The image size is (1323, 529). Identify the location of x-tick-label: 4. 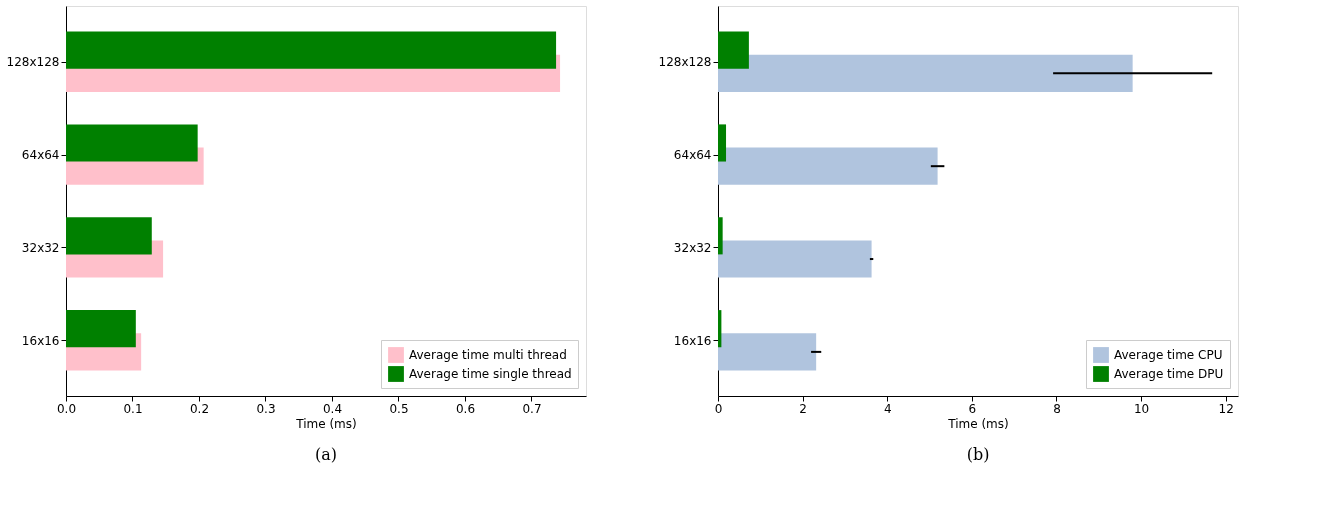
(887, 408).